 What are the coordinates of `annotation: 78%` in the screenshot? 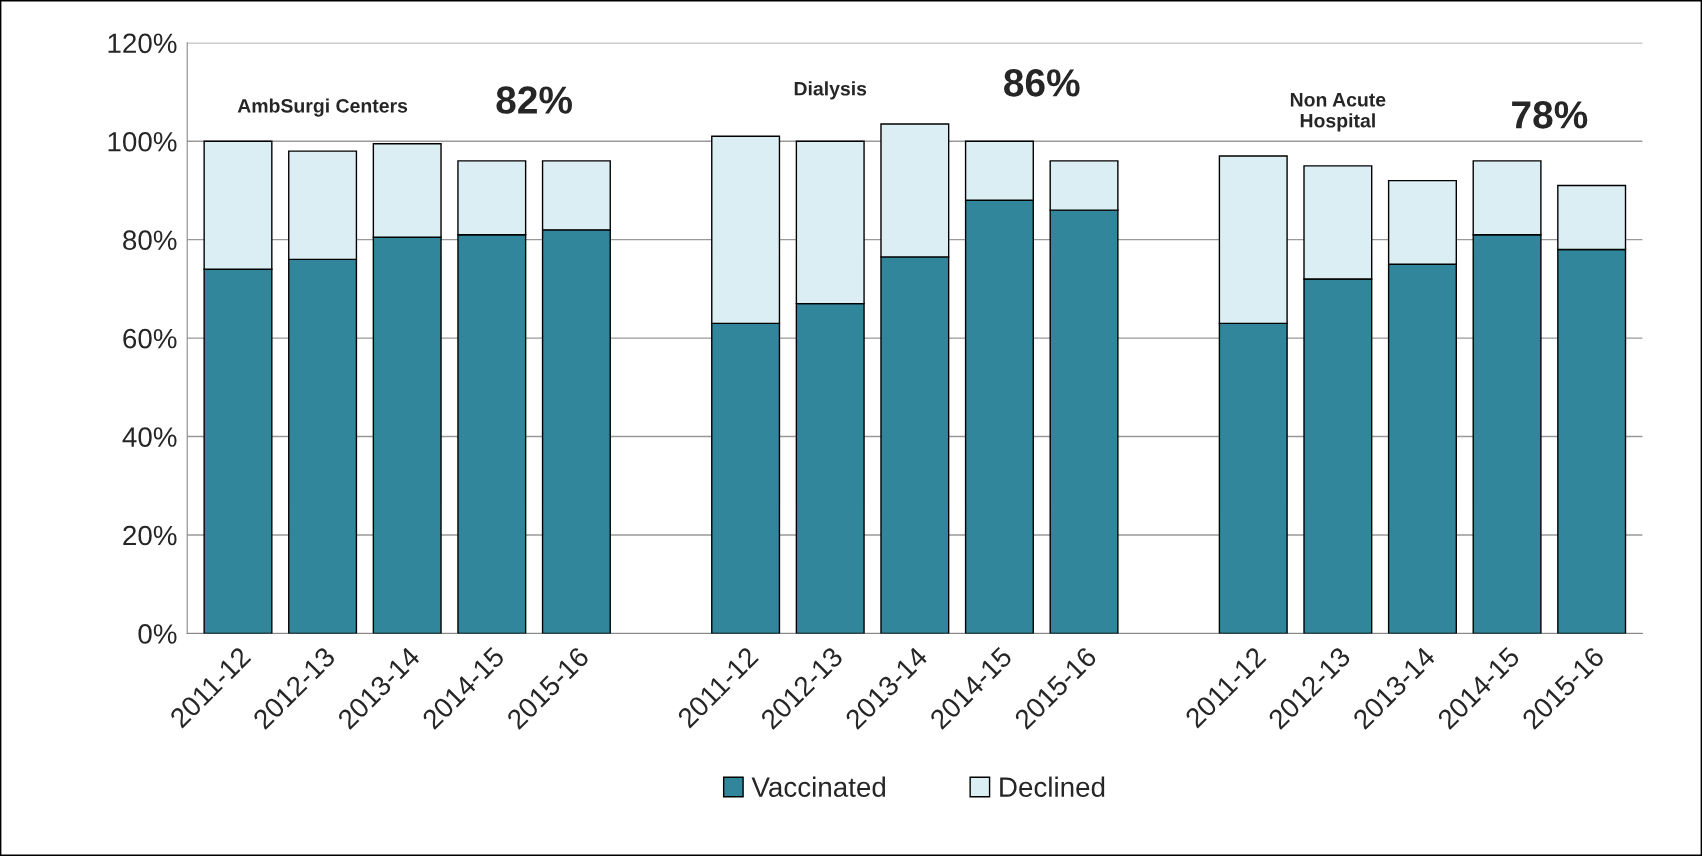 It's located at (1550, 115).